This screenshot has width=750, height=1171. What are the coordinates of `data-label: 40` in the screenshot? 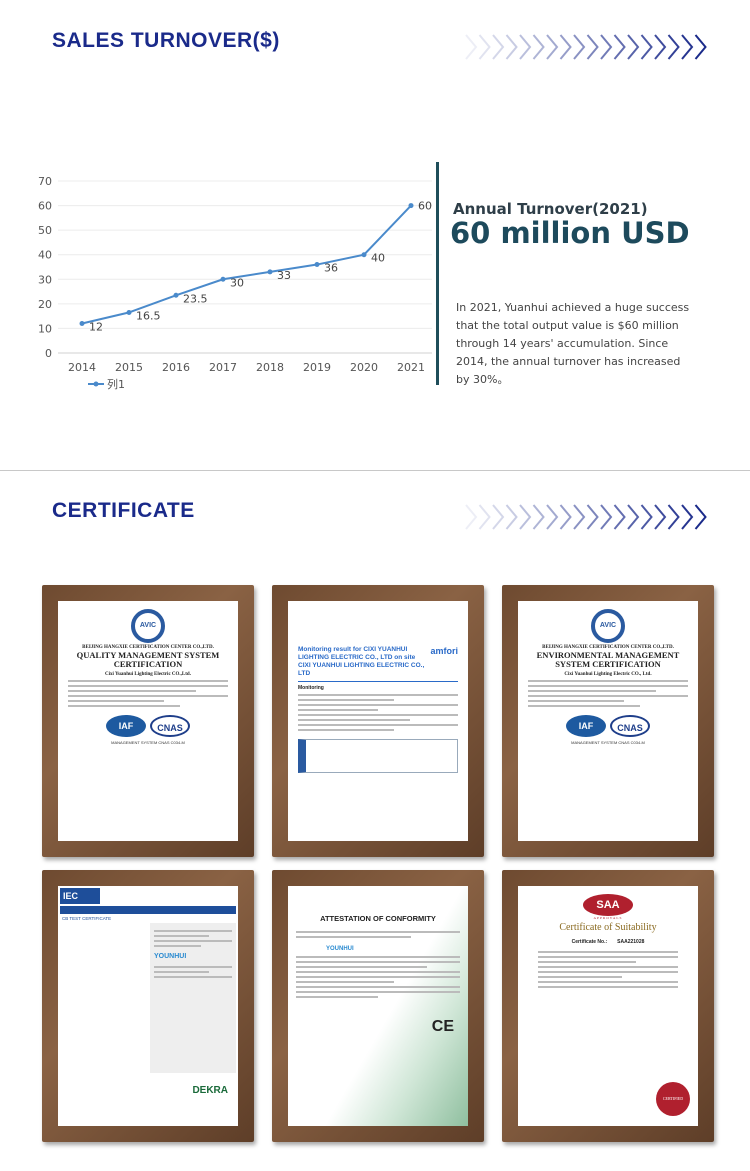 It's located at (378, 258).